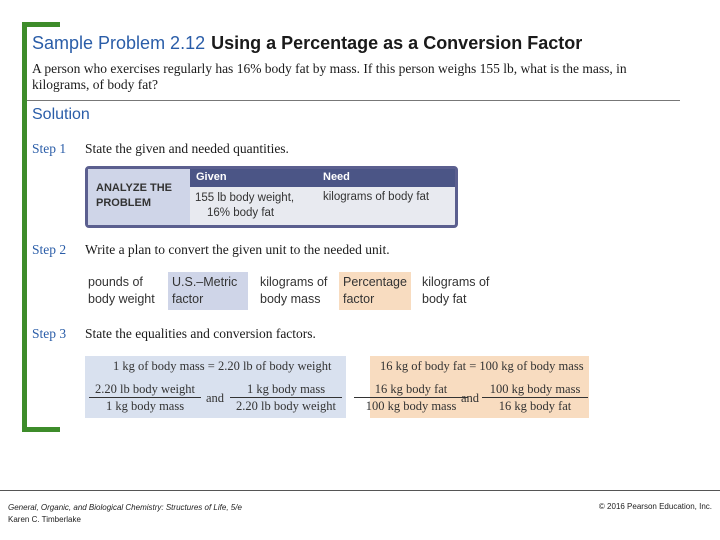  I want to click on sample-problem-number: Sample Problem 2.12, so click(119, 43).